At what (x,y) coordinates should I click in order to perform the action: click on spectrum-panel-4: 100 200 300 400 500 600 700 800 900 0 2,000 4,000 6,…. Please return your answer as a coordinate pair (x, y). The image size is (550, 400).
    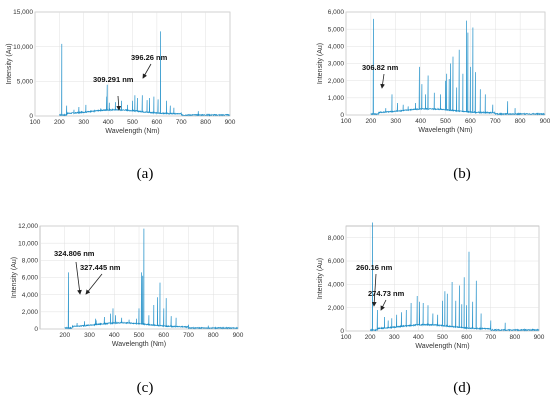
    Looking at the image, I should click on (431, 286).